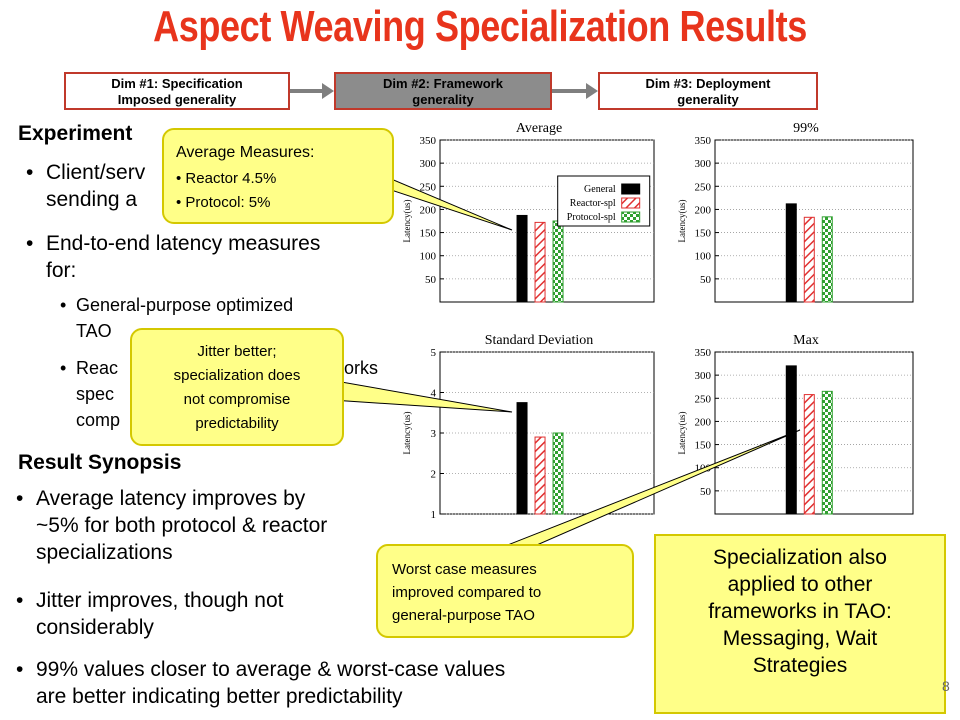 This screenshot has width=960, height=720. Describe the element at coordinates (104, 552) in the screenshot. I see `bullet-text: specializations` at that location.